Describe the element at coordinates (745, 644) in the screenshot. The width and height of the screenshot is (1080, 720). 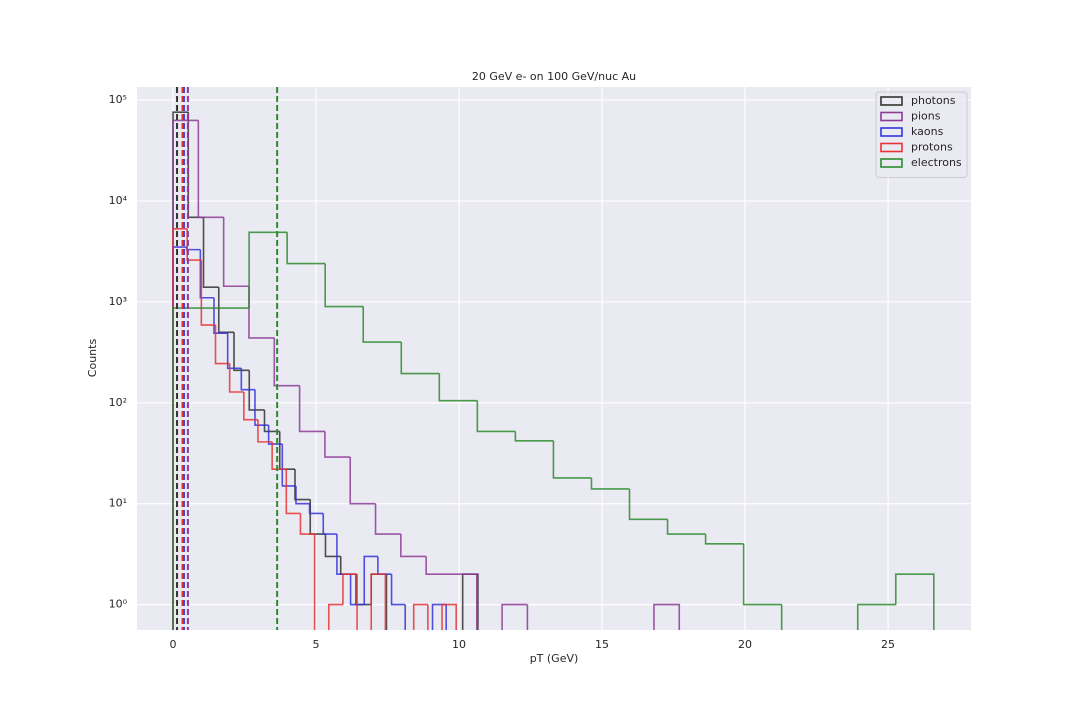
I see `x-tick-label: 20` at that location.